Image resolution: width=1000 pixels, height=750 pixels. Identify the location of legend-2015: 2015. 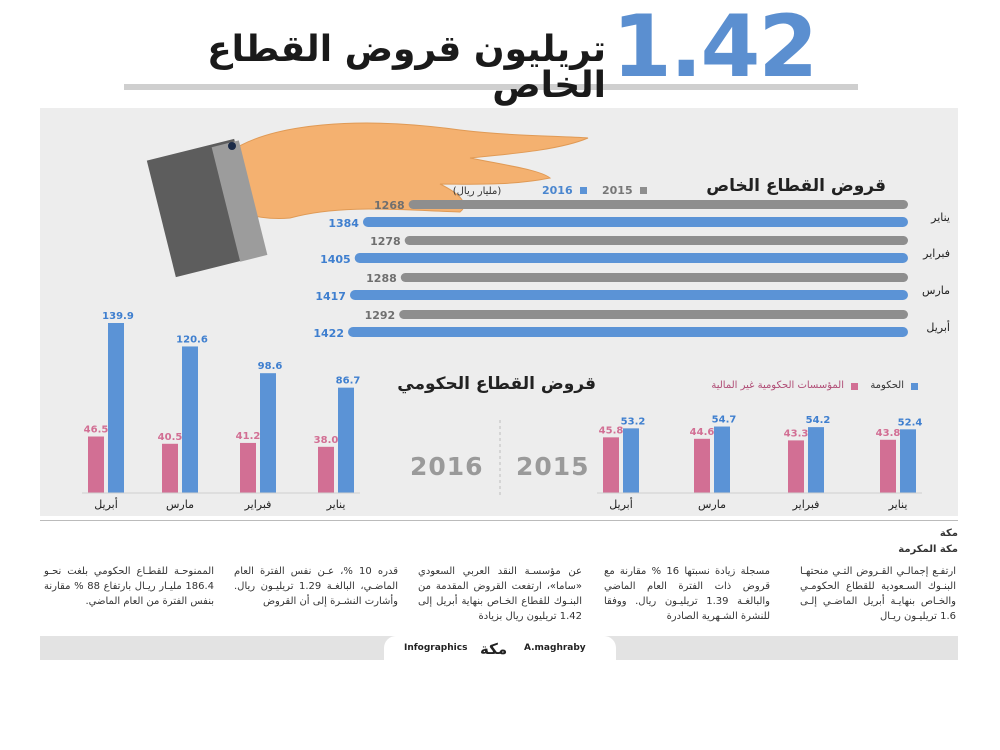
(626, 191).